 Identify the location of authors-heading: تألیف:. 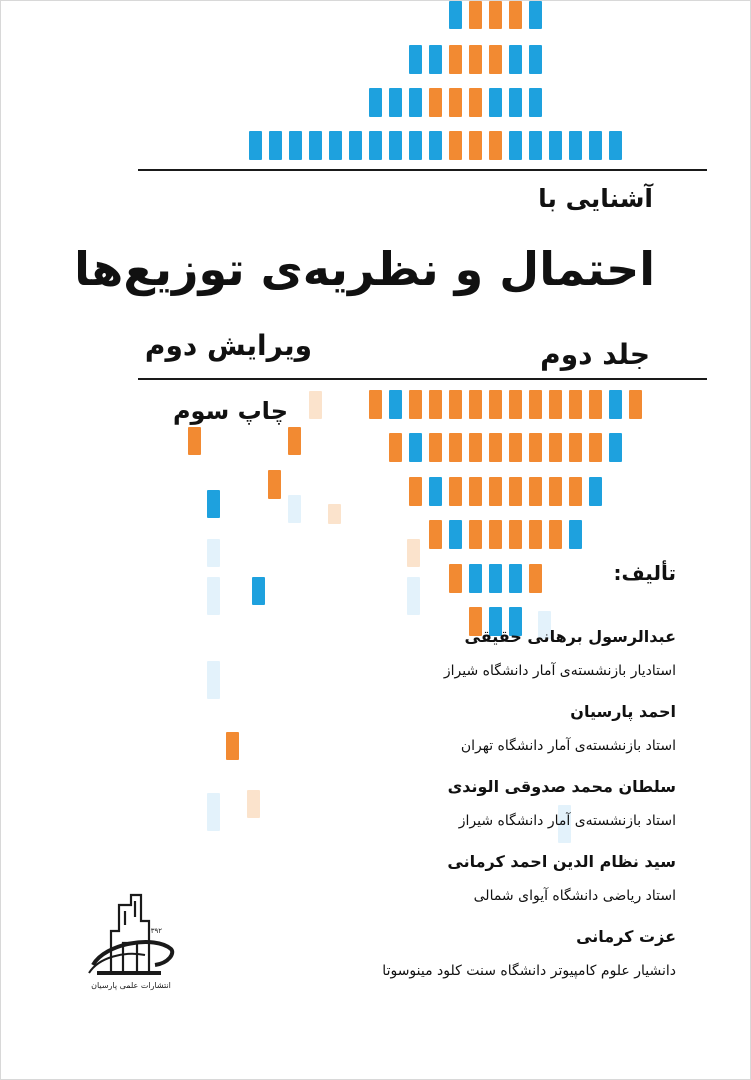
(644, 573).